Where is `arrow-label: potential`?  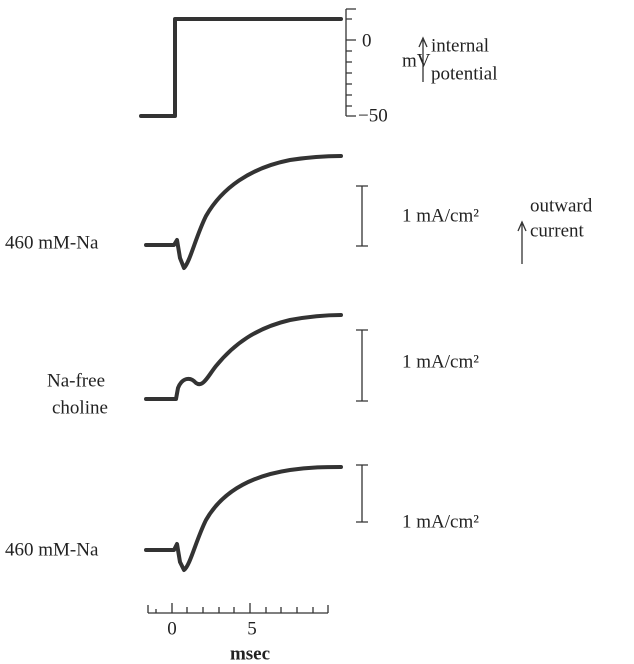 arrow-label: potential is located at coordinates (464, 73).